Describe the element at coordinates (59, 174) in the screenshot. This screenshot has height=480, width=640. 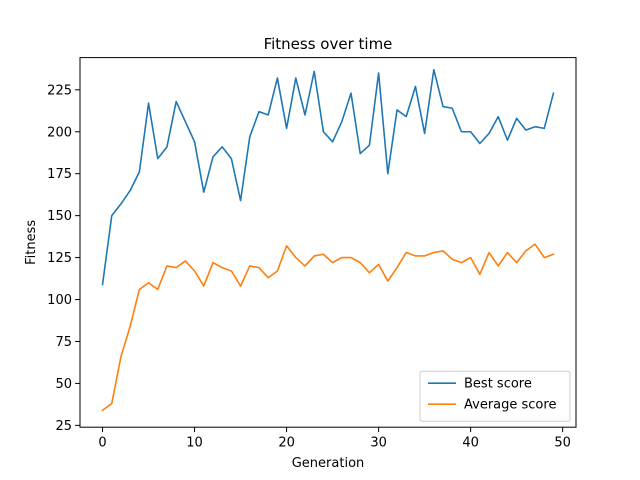
I see `y-tick-label: 175` at that location.